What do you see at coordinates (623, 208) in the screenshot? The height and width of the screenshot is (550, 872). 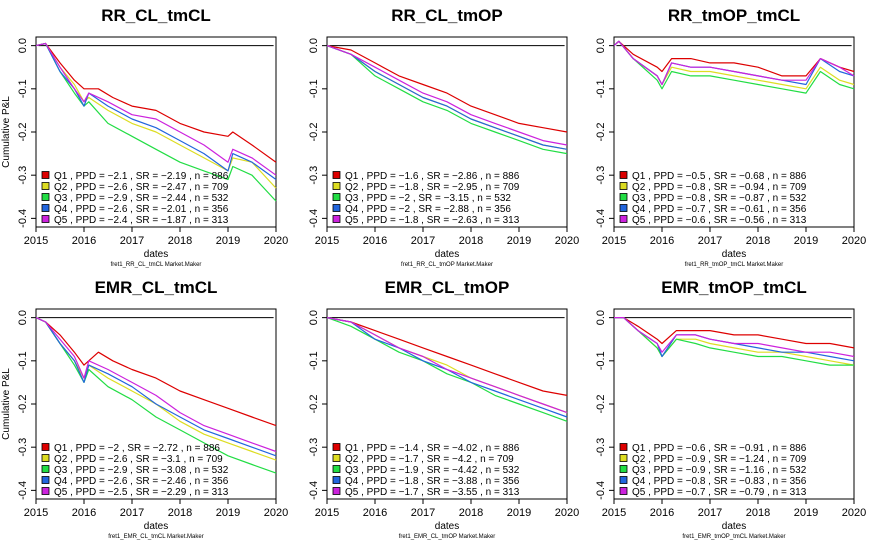 I see `chart-3-legend-swatch-q4` at bounding box center [623, 208].